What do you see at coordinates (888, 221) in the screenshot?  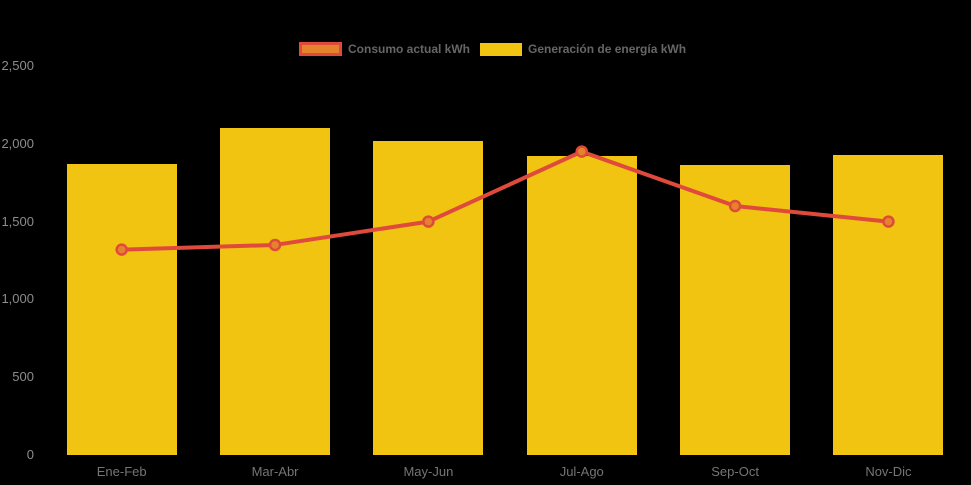 I see `line-point-nov-dic` at bounding box center [888, 221].